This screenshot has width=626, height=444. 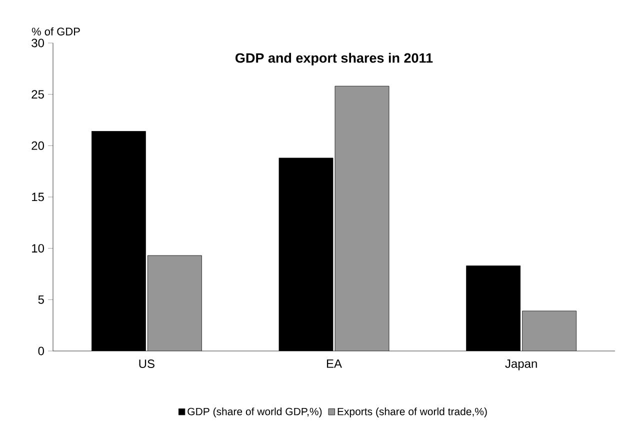 What do you see at coordinates (38, 197) in the screenshot?
I see `y-tick-label: 15` at bounding box center [38, 197].